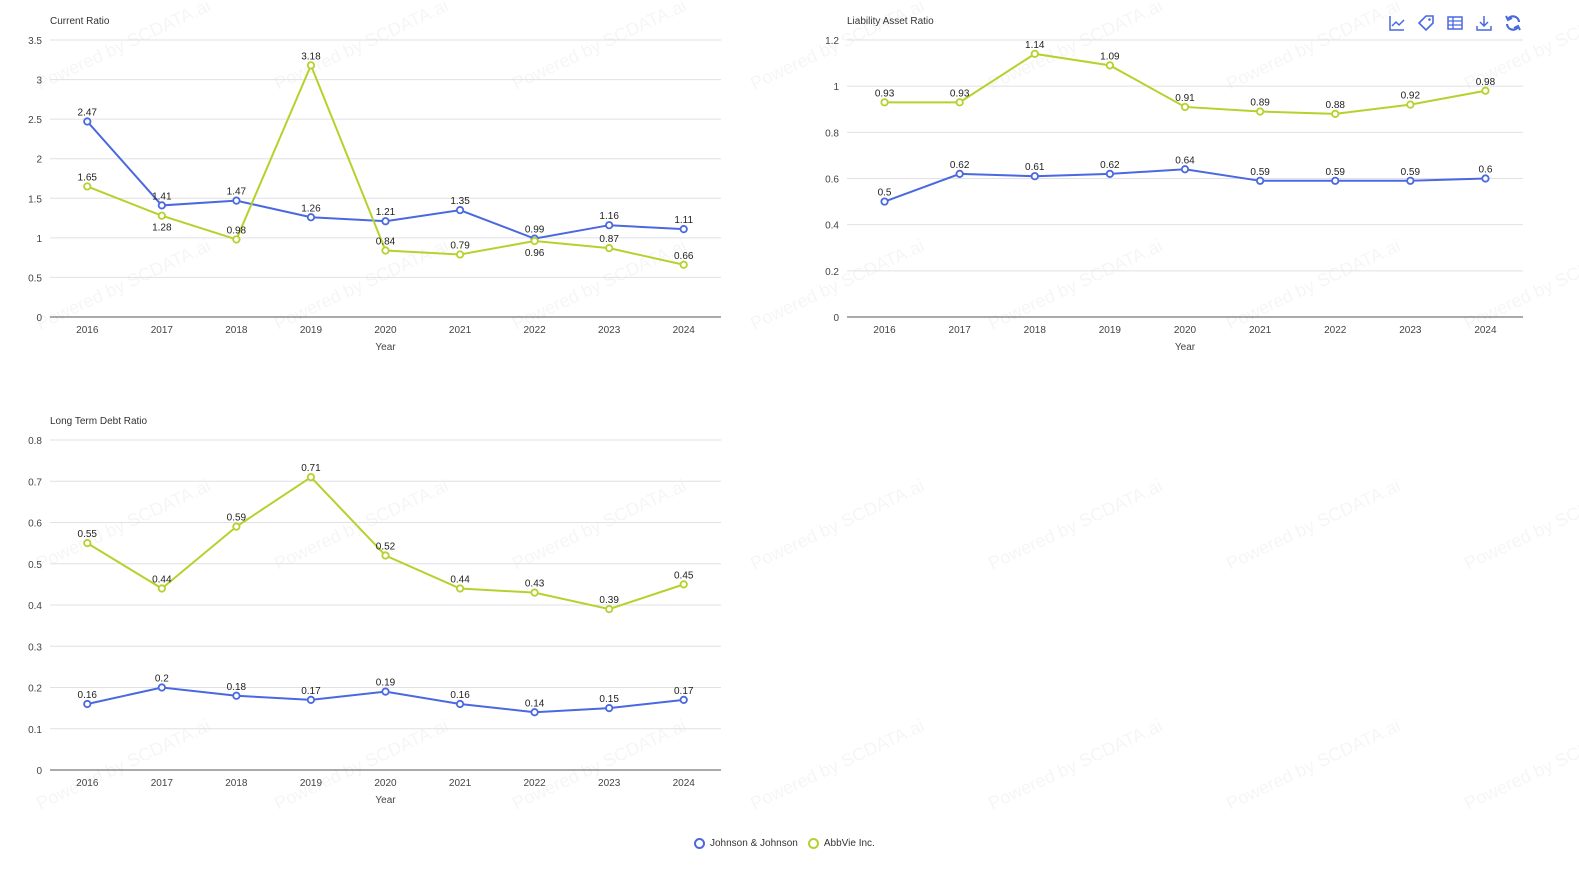  What do you see at coordinates (1397, 23) in the screenshot?
I see `line-chart-icon` at bounding box center [1397, 23].